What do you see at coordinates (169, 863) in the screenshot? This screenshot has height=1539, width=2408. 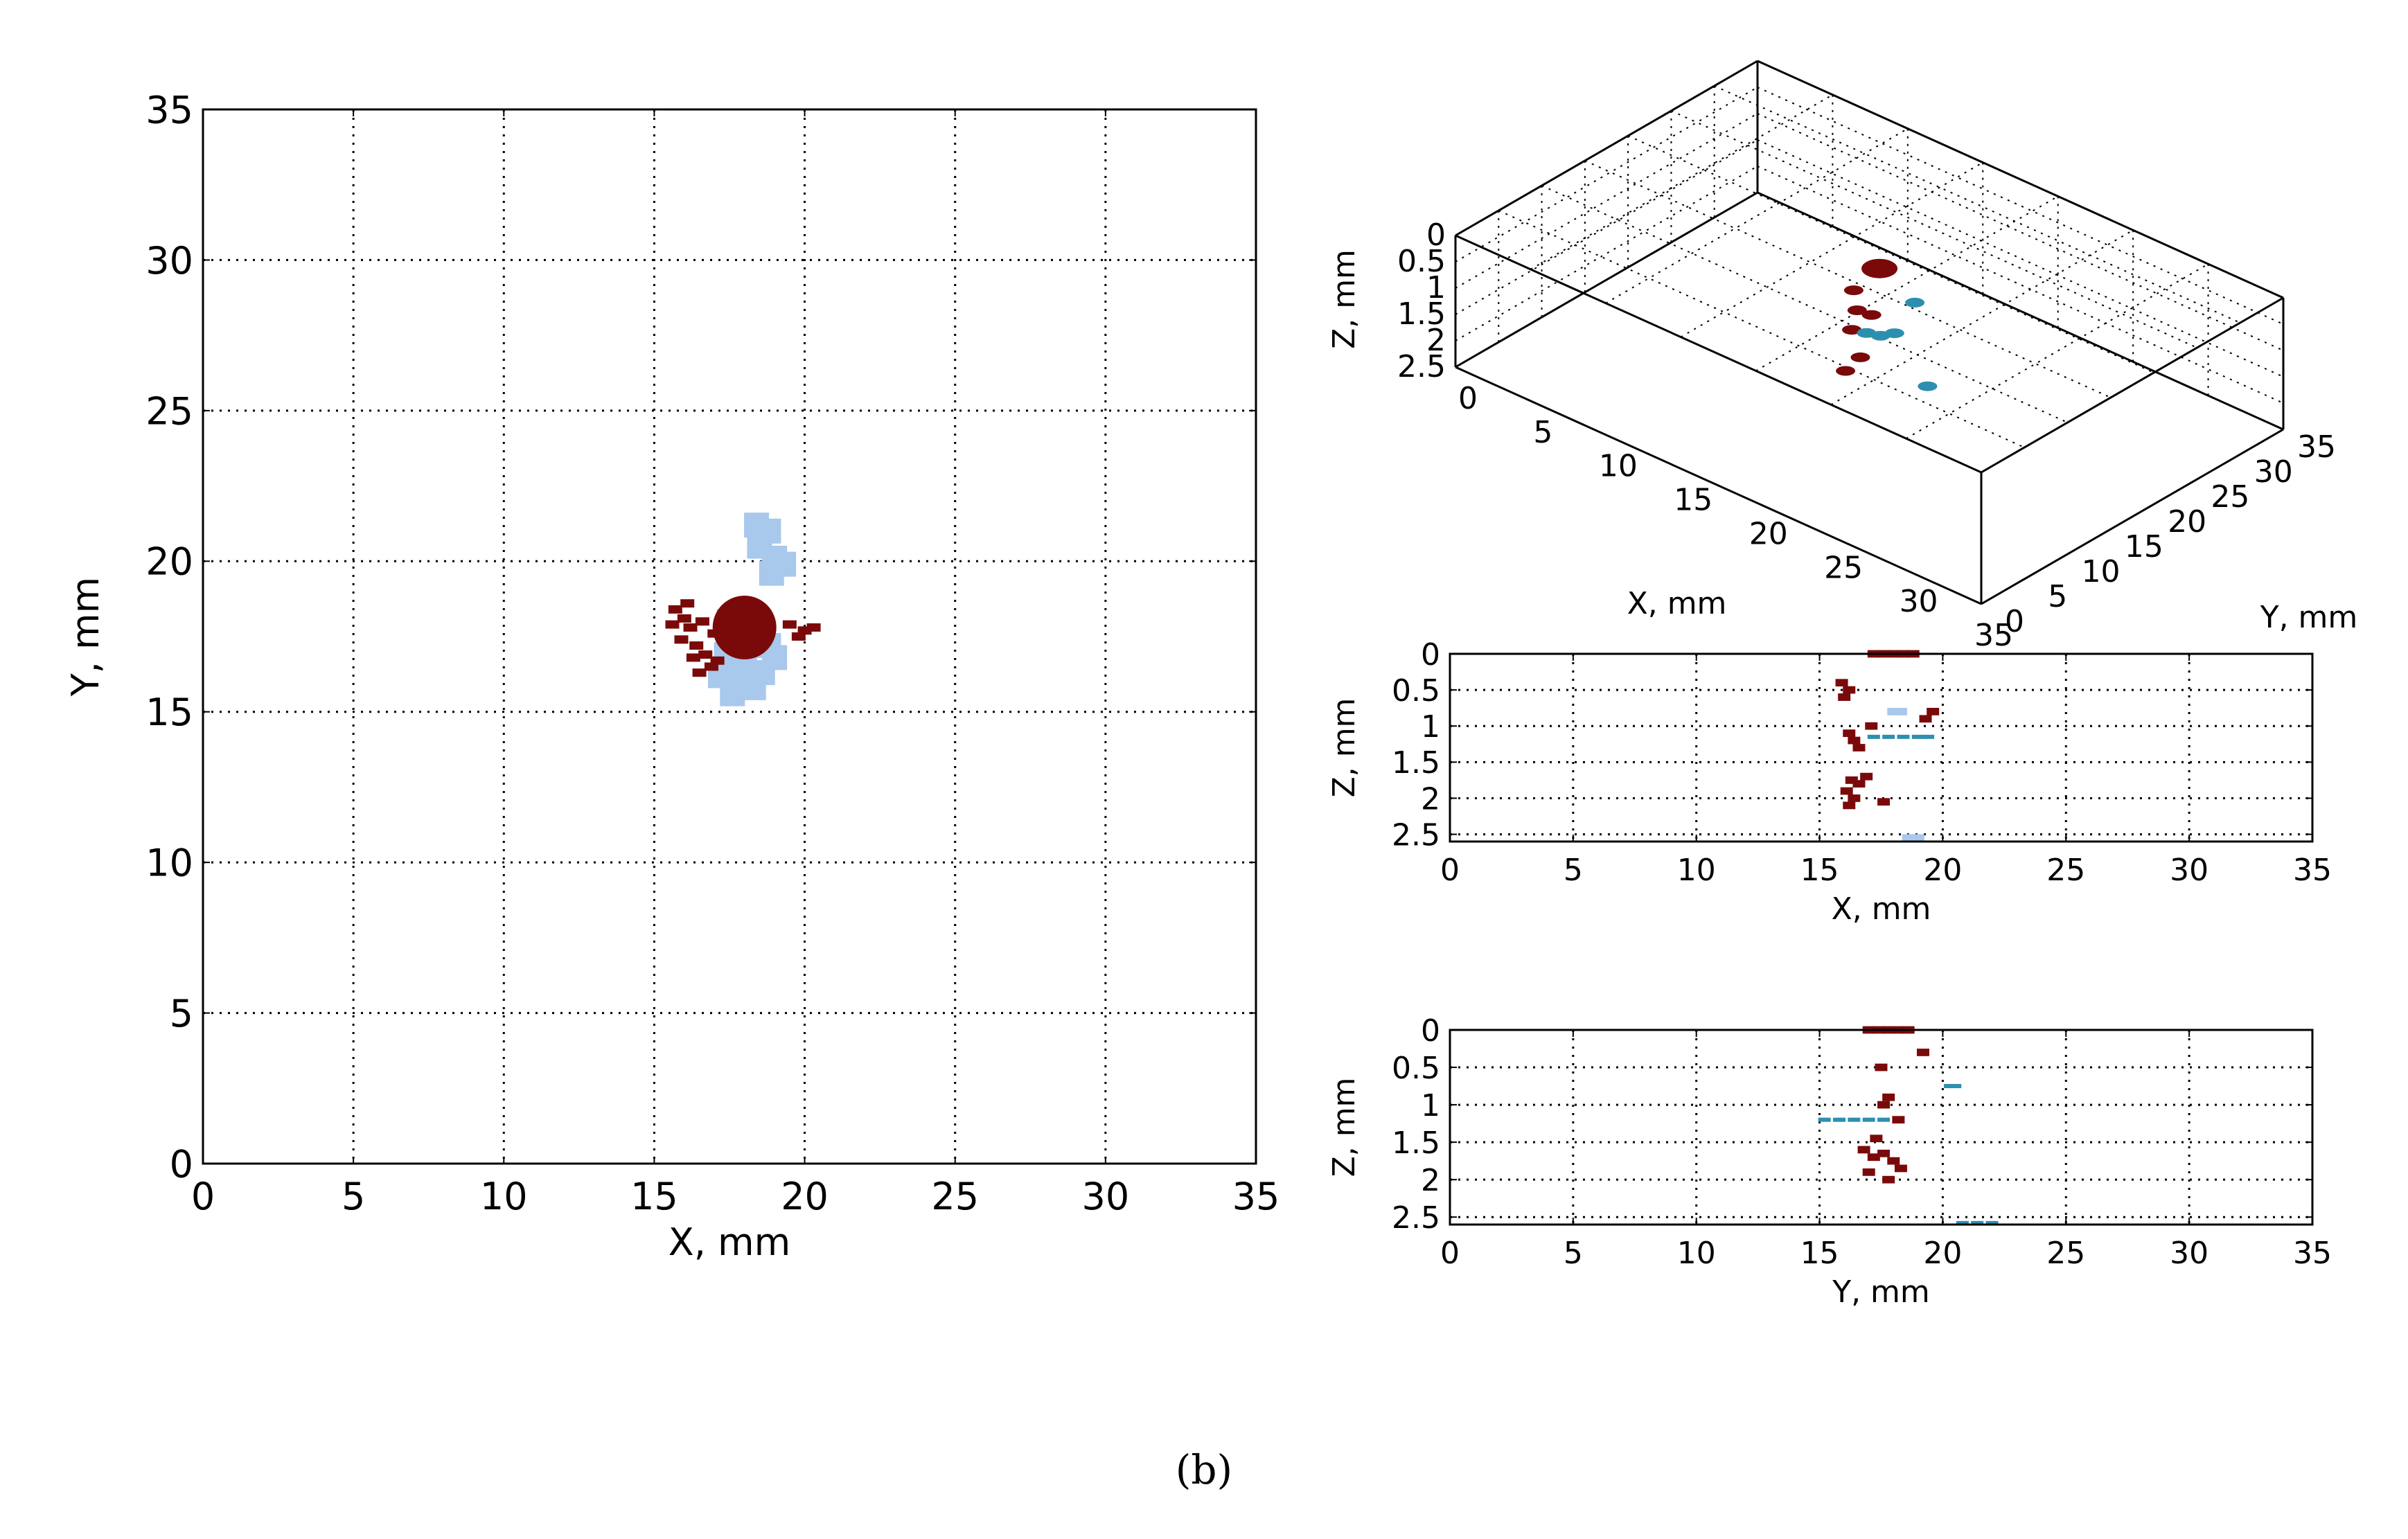 I see `y-tick-label: 10` at bounding box center [169, 863].